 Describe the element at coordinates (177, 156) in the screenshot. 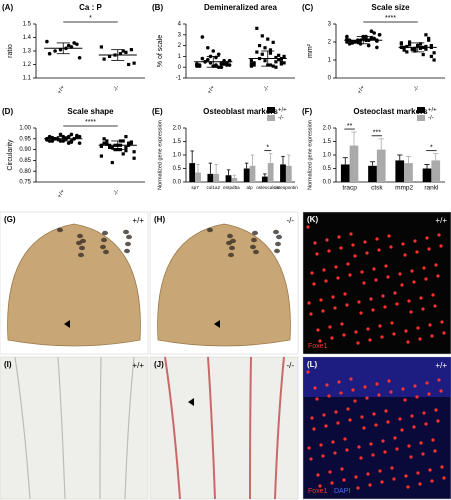

I see `y-tick-label: 1.0` at that location.